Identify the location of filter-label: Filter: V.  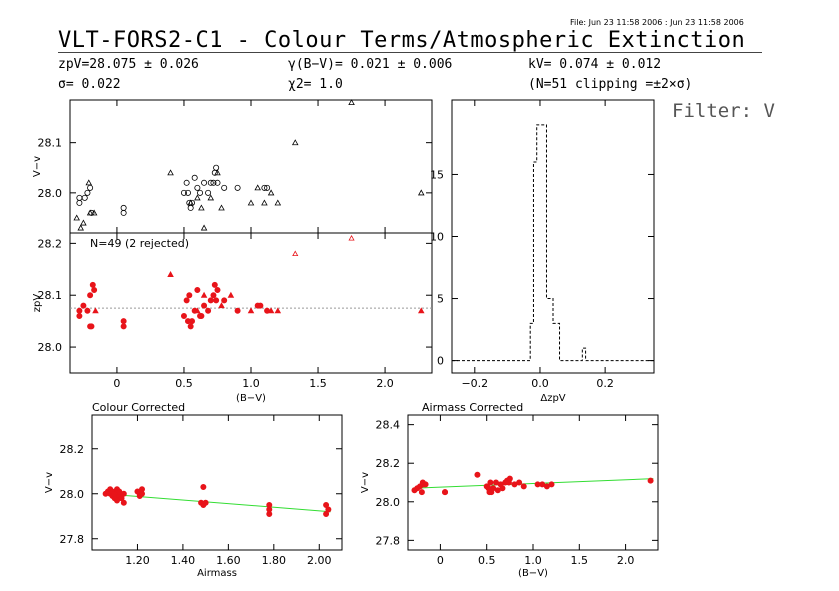
(723, 111).